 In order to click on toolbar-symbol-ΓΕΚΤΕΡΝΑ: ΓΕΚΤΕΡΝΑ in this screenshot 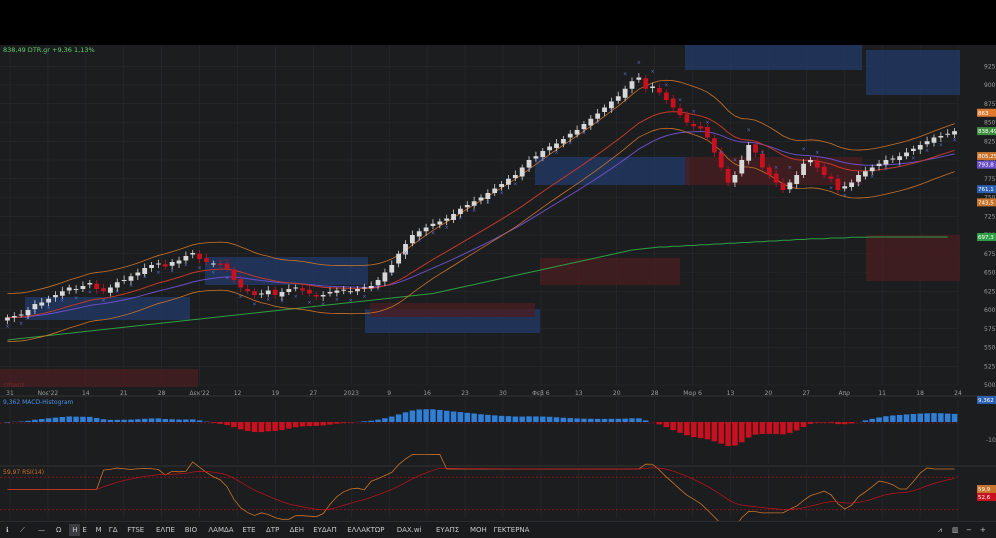, I will do `click(512, 530)`.